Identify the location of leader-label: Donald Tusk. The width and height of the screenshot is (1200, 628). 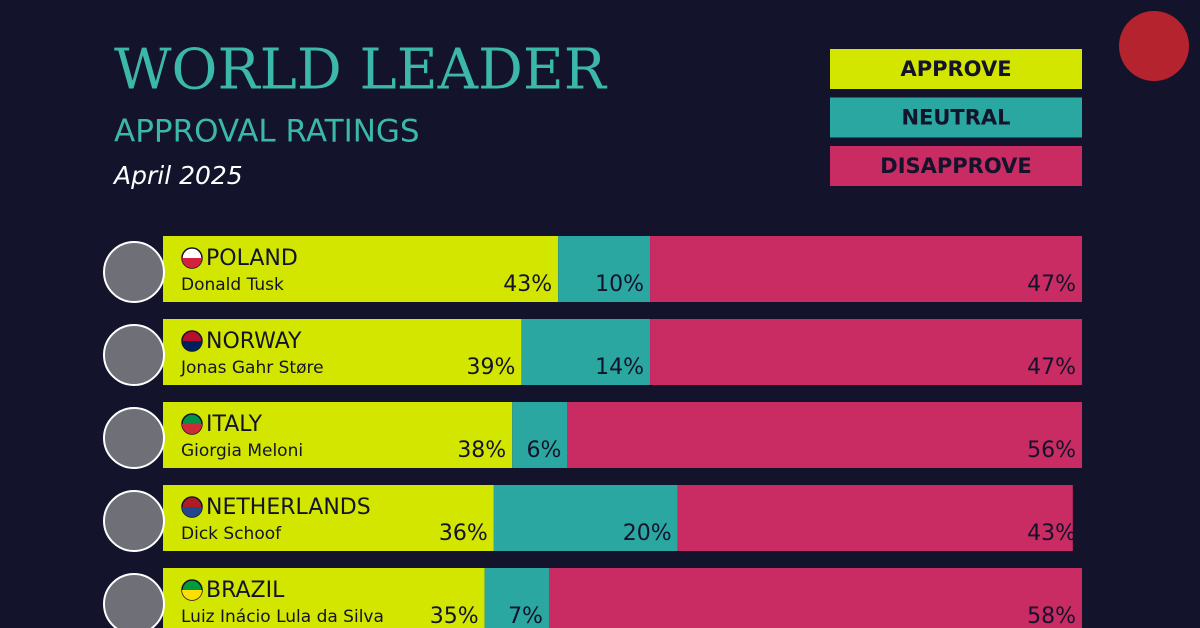
(232, 285).